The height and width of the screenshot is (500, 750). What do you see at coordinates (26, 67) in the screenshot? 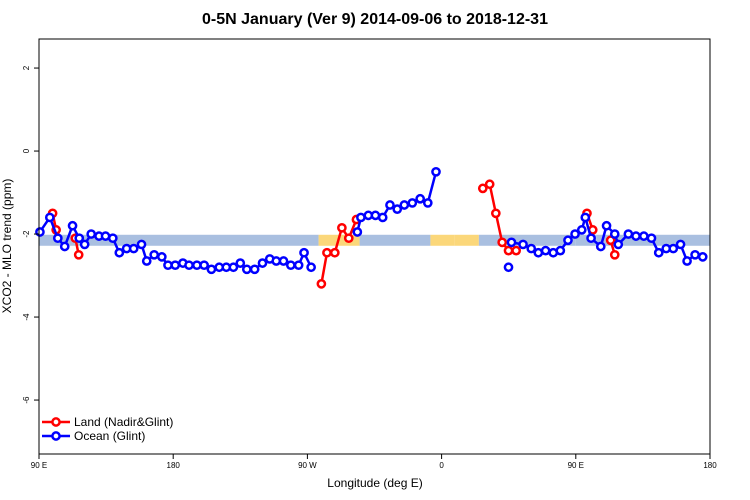
I see `y-tick-label: 2` at bounding box center [26, 67].